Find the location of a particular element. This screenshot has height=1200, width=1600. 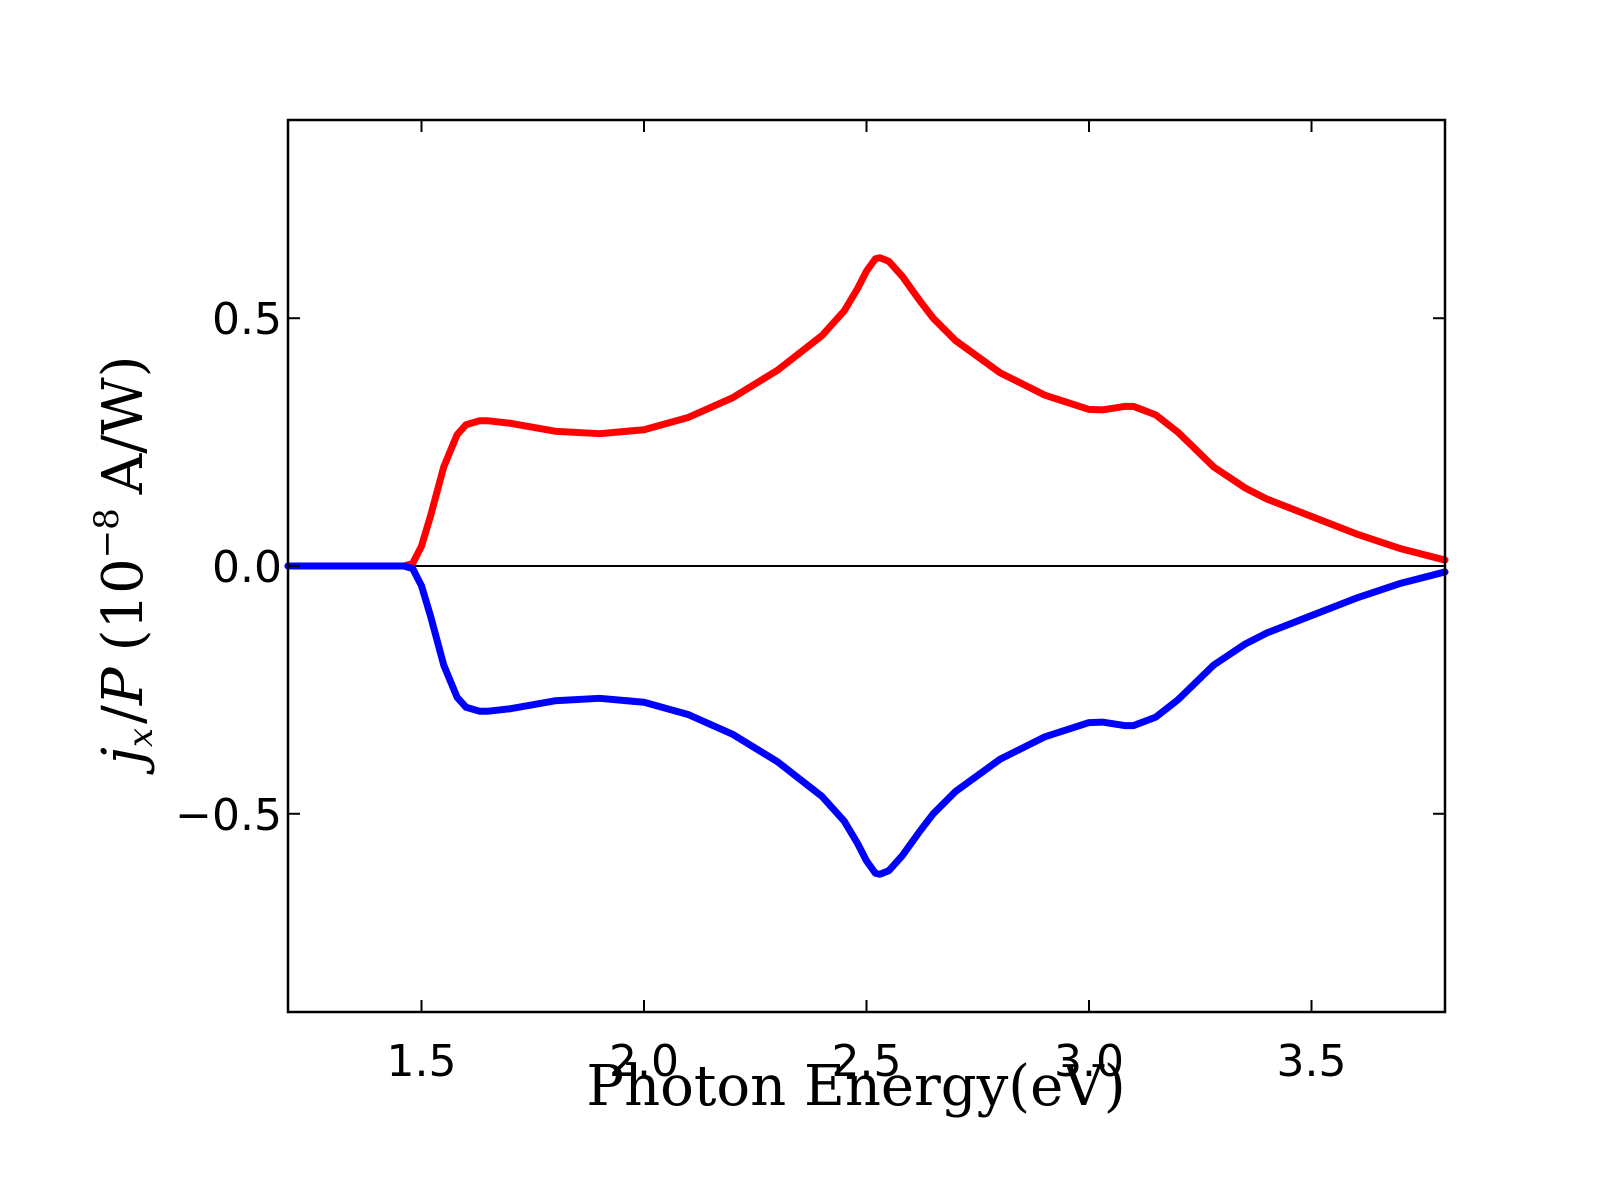

x-tick-label: 2.5 is located at coordinates (867, 1061).